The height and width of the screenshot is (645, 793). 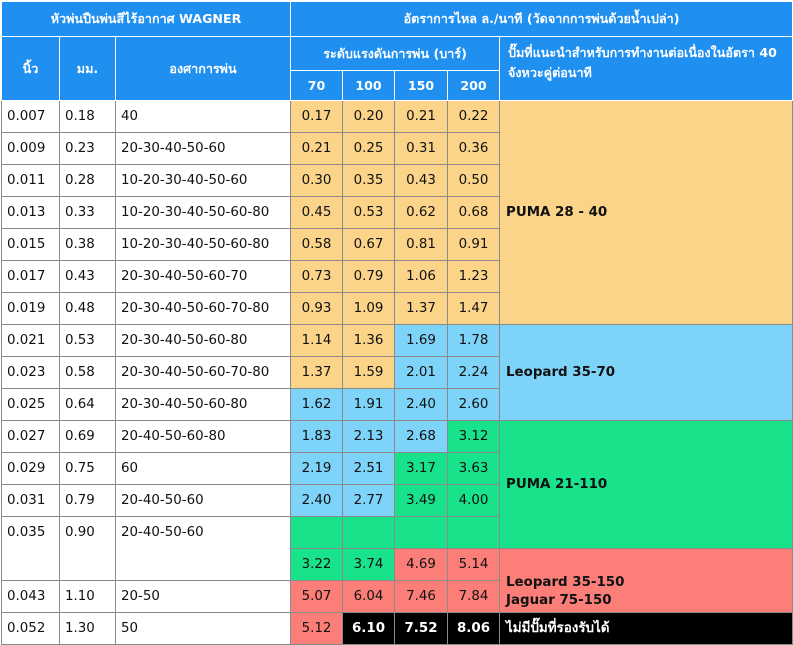 I want to click on nozzle-mm: 0.53, so click(x=87, y=340).